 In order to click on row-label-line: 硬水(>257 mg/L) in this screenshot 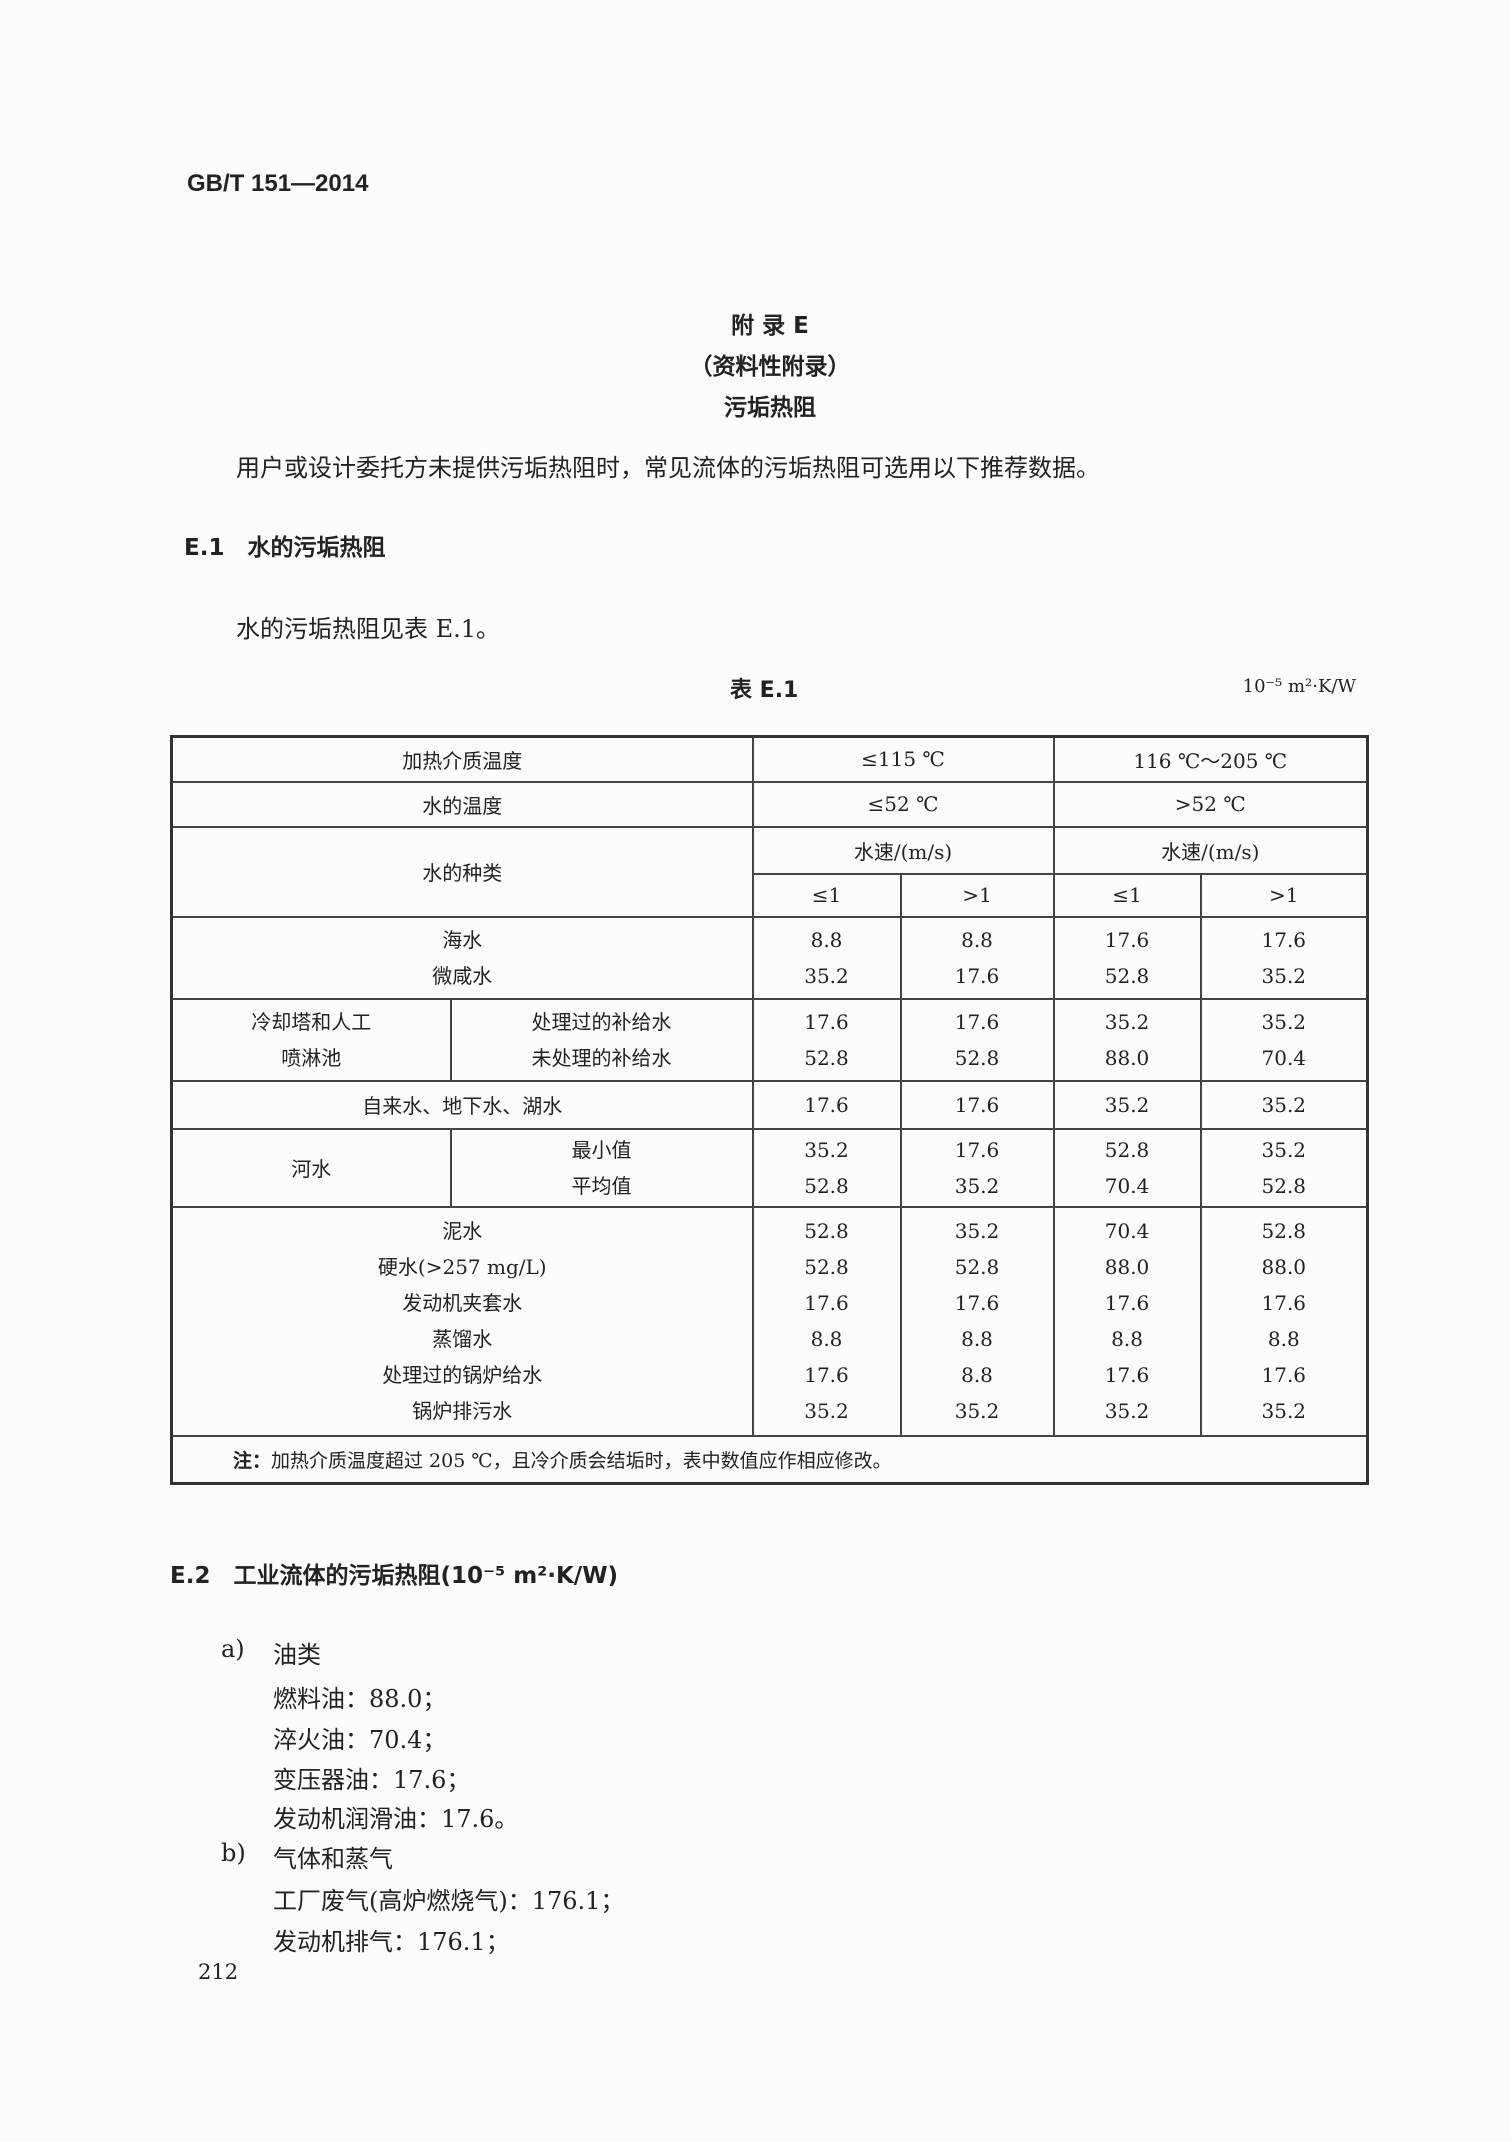, I will do `click(462, 1267)`.